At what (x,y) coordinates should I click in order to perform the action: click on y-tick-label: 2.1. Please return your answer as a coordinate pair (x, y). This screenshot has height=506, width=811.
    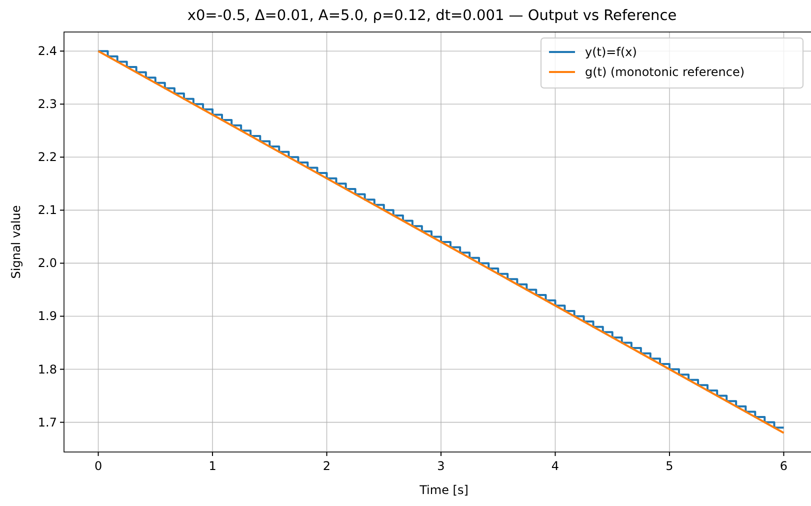
    Looking at the image, I should click on (47, 210).